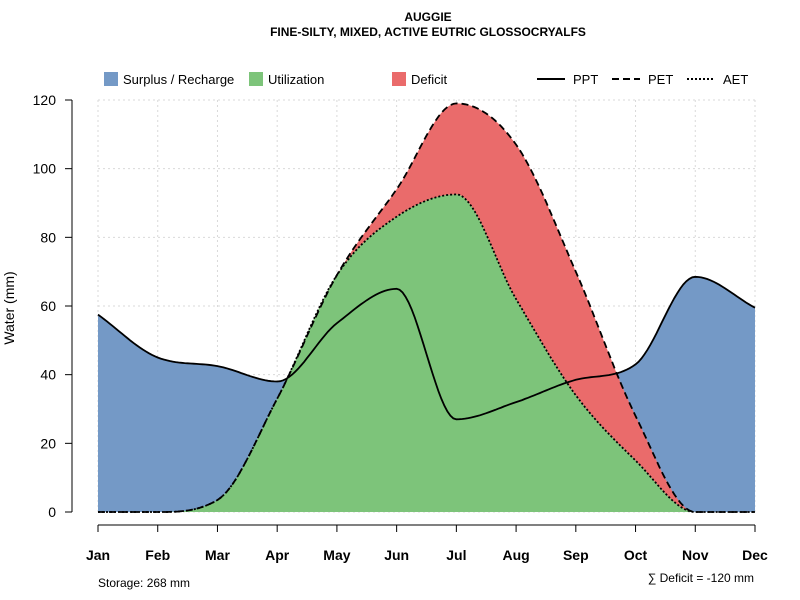 The image size is (800, 600). What do you see at coordinates (144, 583) in the screenshot?
I see `storage-note: Storage: 268 mm` at bounding box center [144, 583].